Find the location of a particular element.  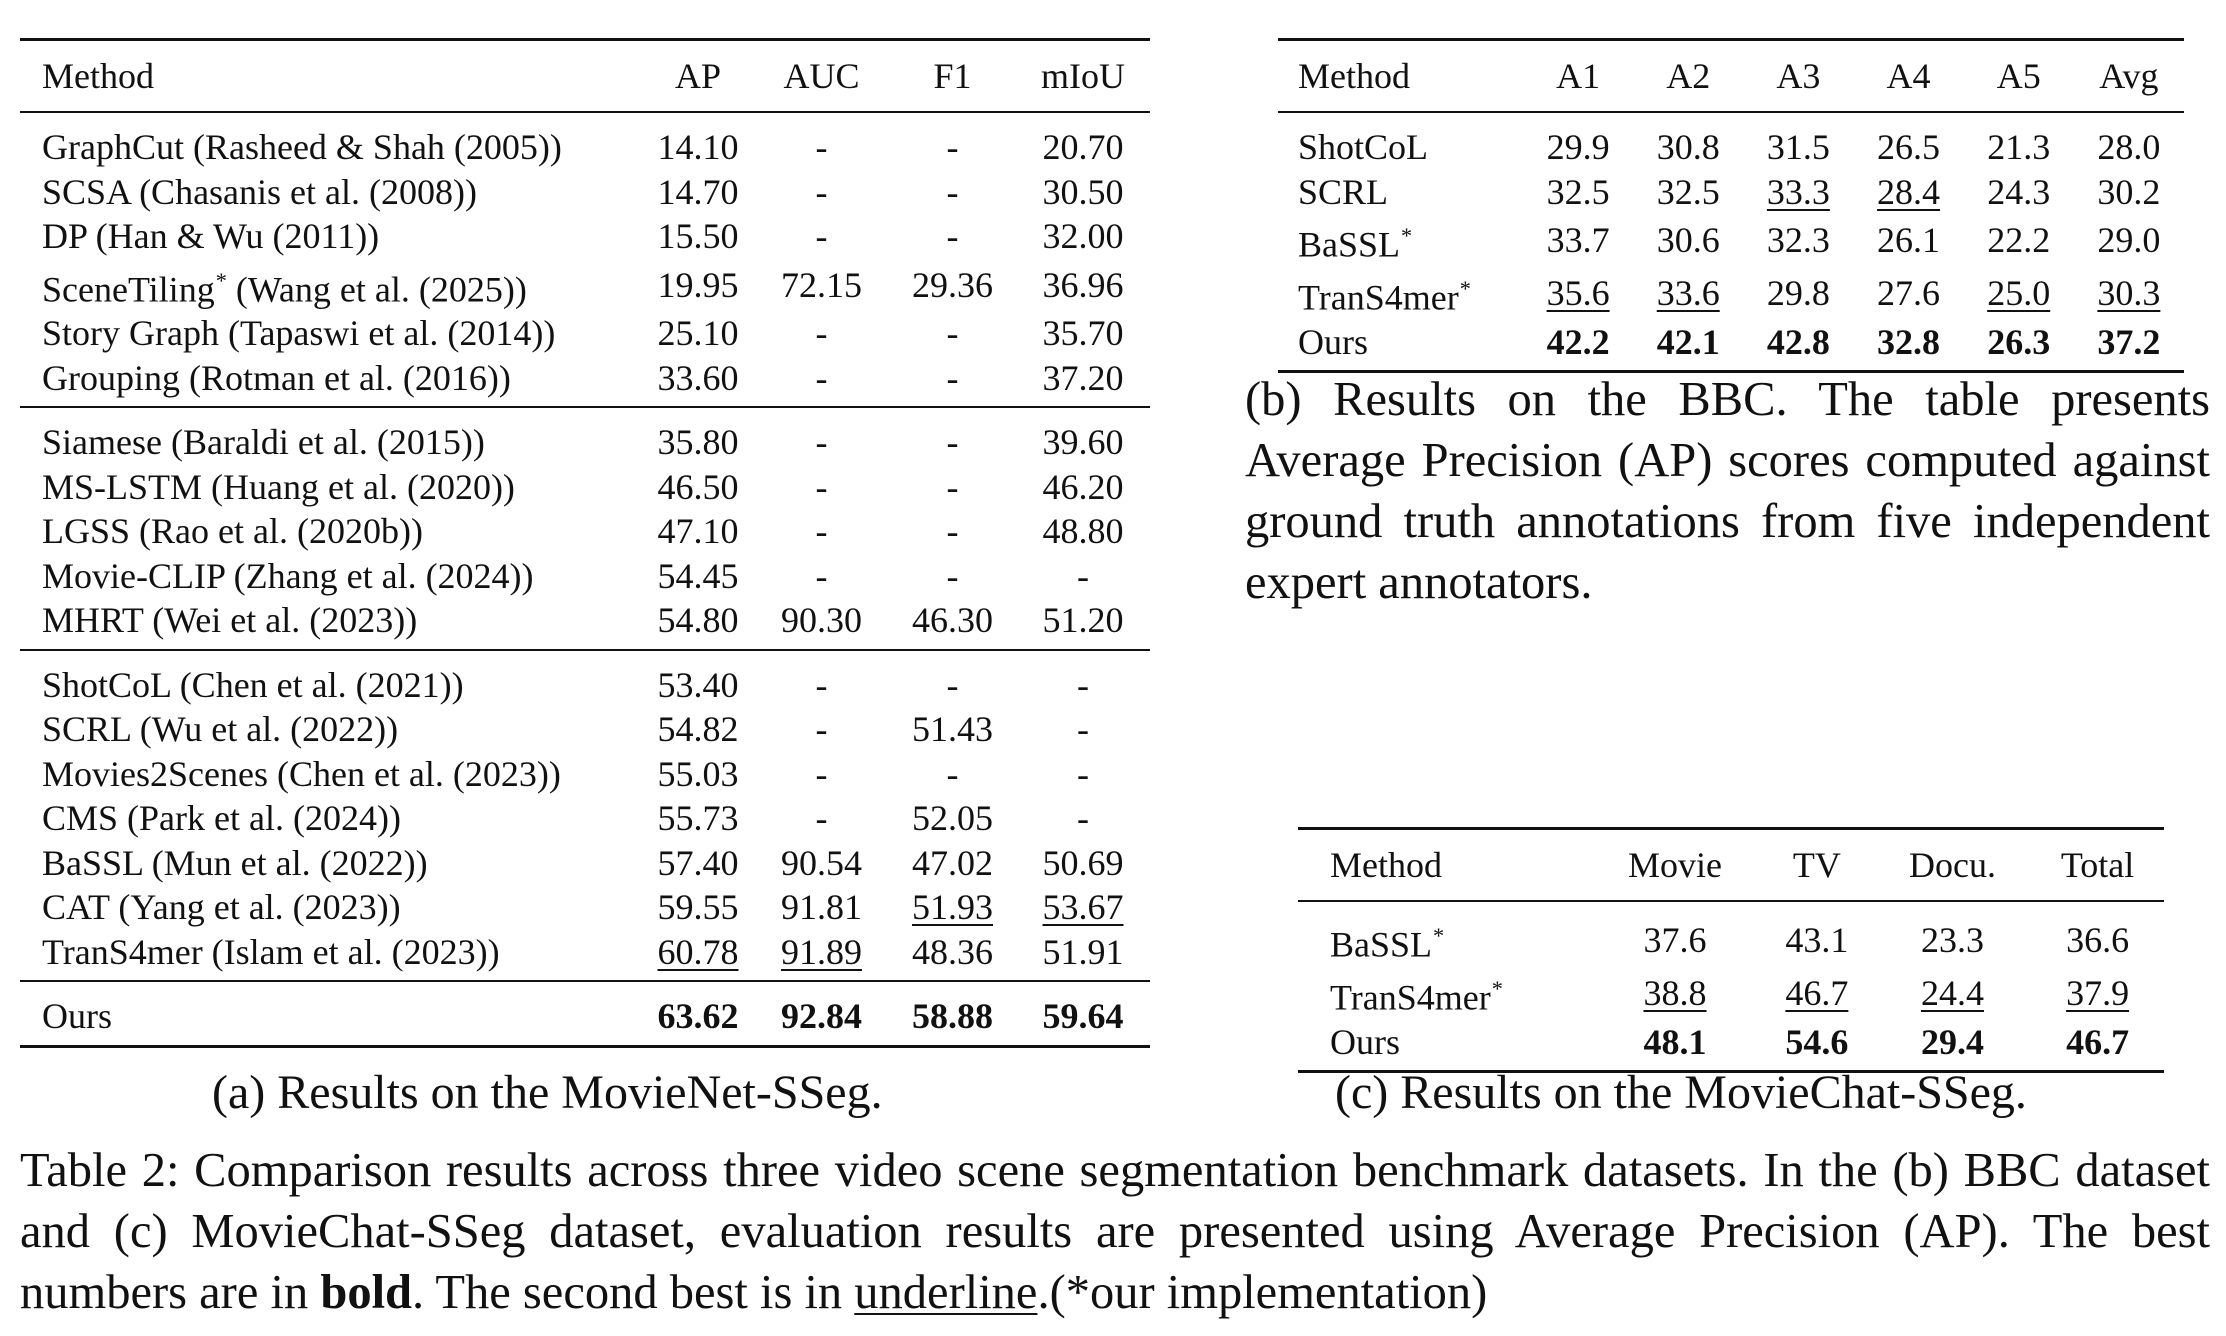

col-header-total: Total is located at coordinates (2097, 865).